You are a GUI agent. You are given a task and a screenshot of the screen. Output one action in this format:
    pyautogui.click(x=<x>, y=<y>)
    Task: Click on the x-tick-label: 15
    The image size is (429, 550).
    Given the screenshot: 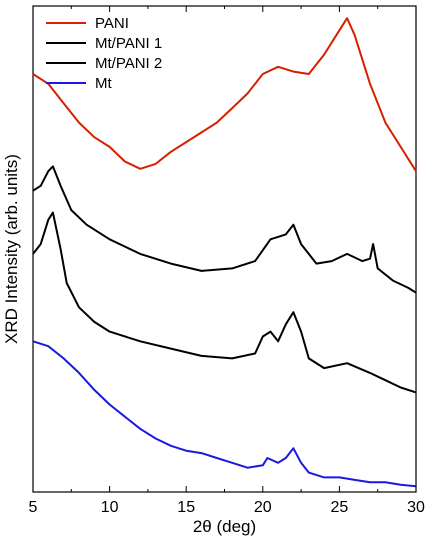 What is the action you would take?
    pyautogui.click(x=186, y=507)
    